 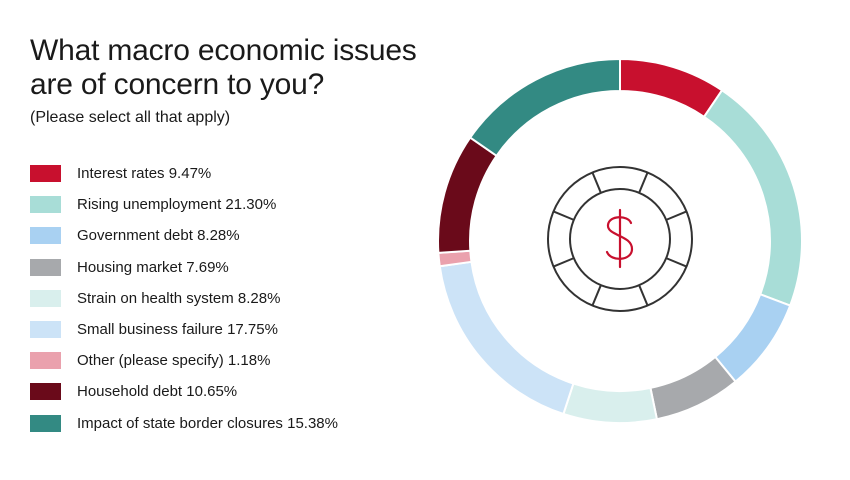 What do you see at coordinates (544, 108) in the screenshot?
I see `donut-slice-impact-of-state-border-closures` at bounding box center [544, 108].